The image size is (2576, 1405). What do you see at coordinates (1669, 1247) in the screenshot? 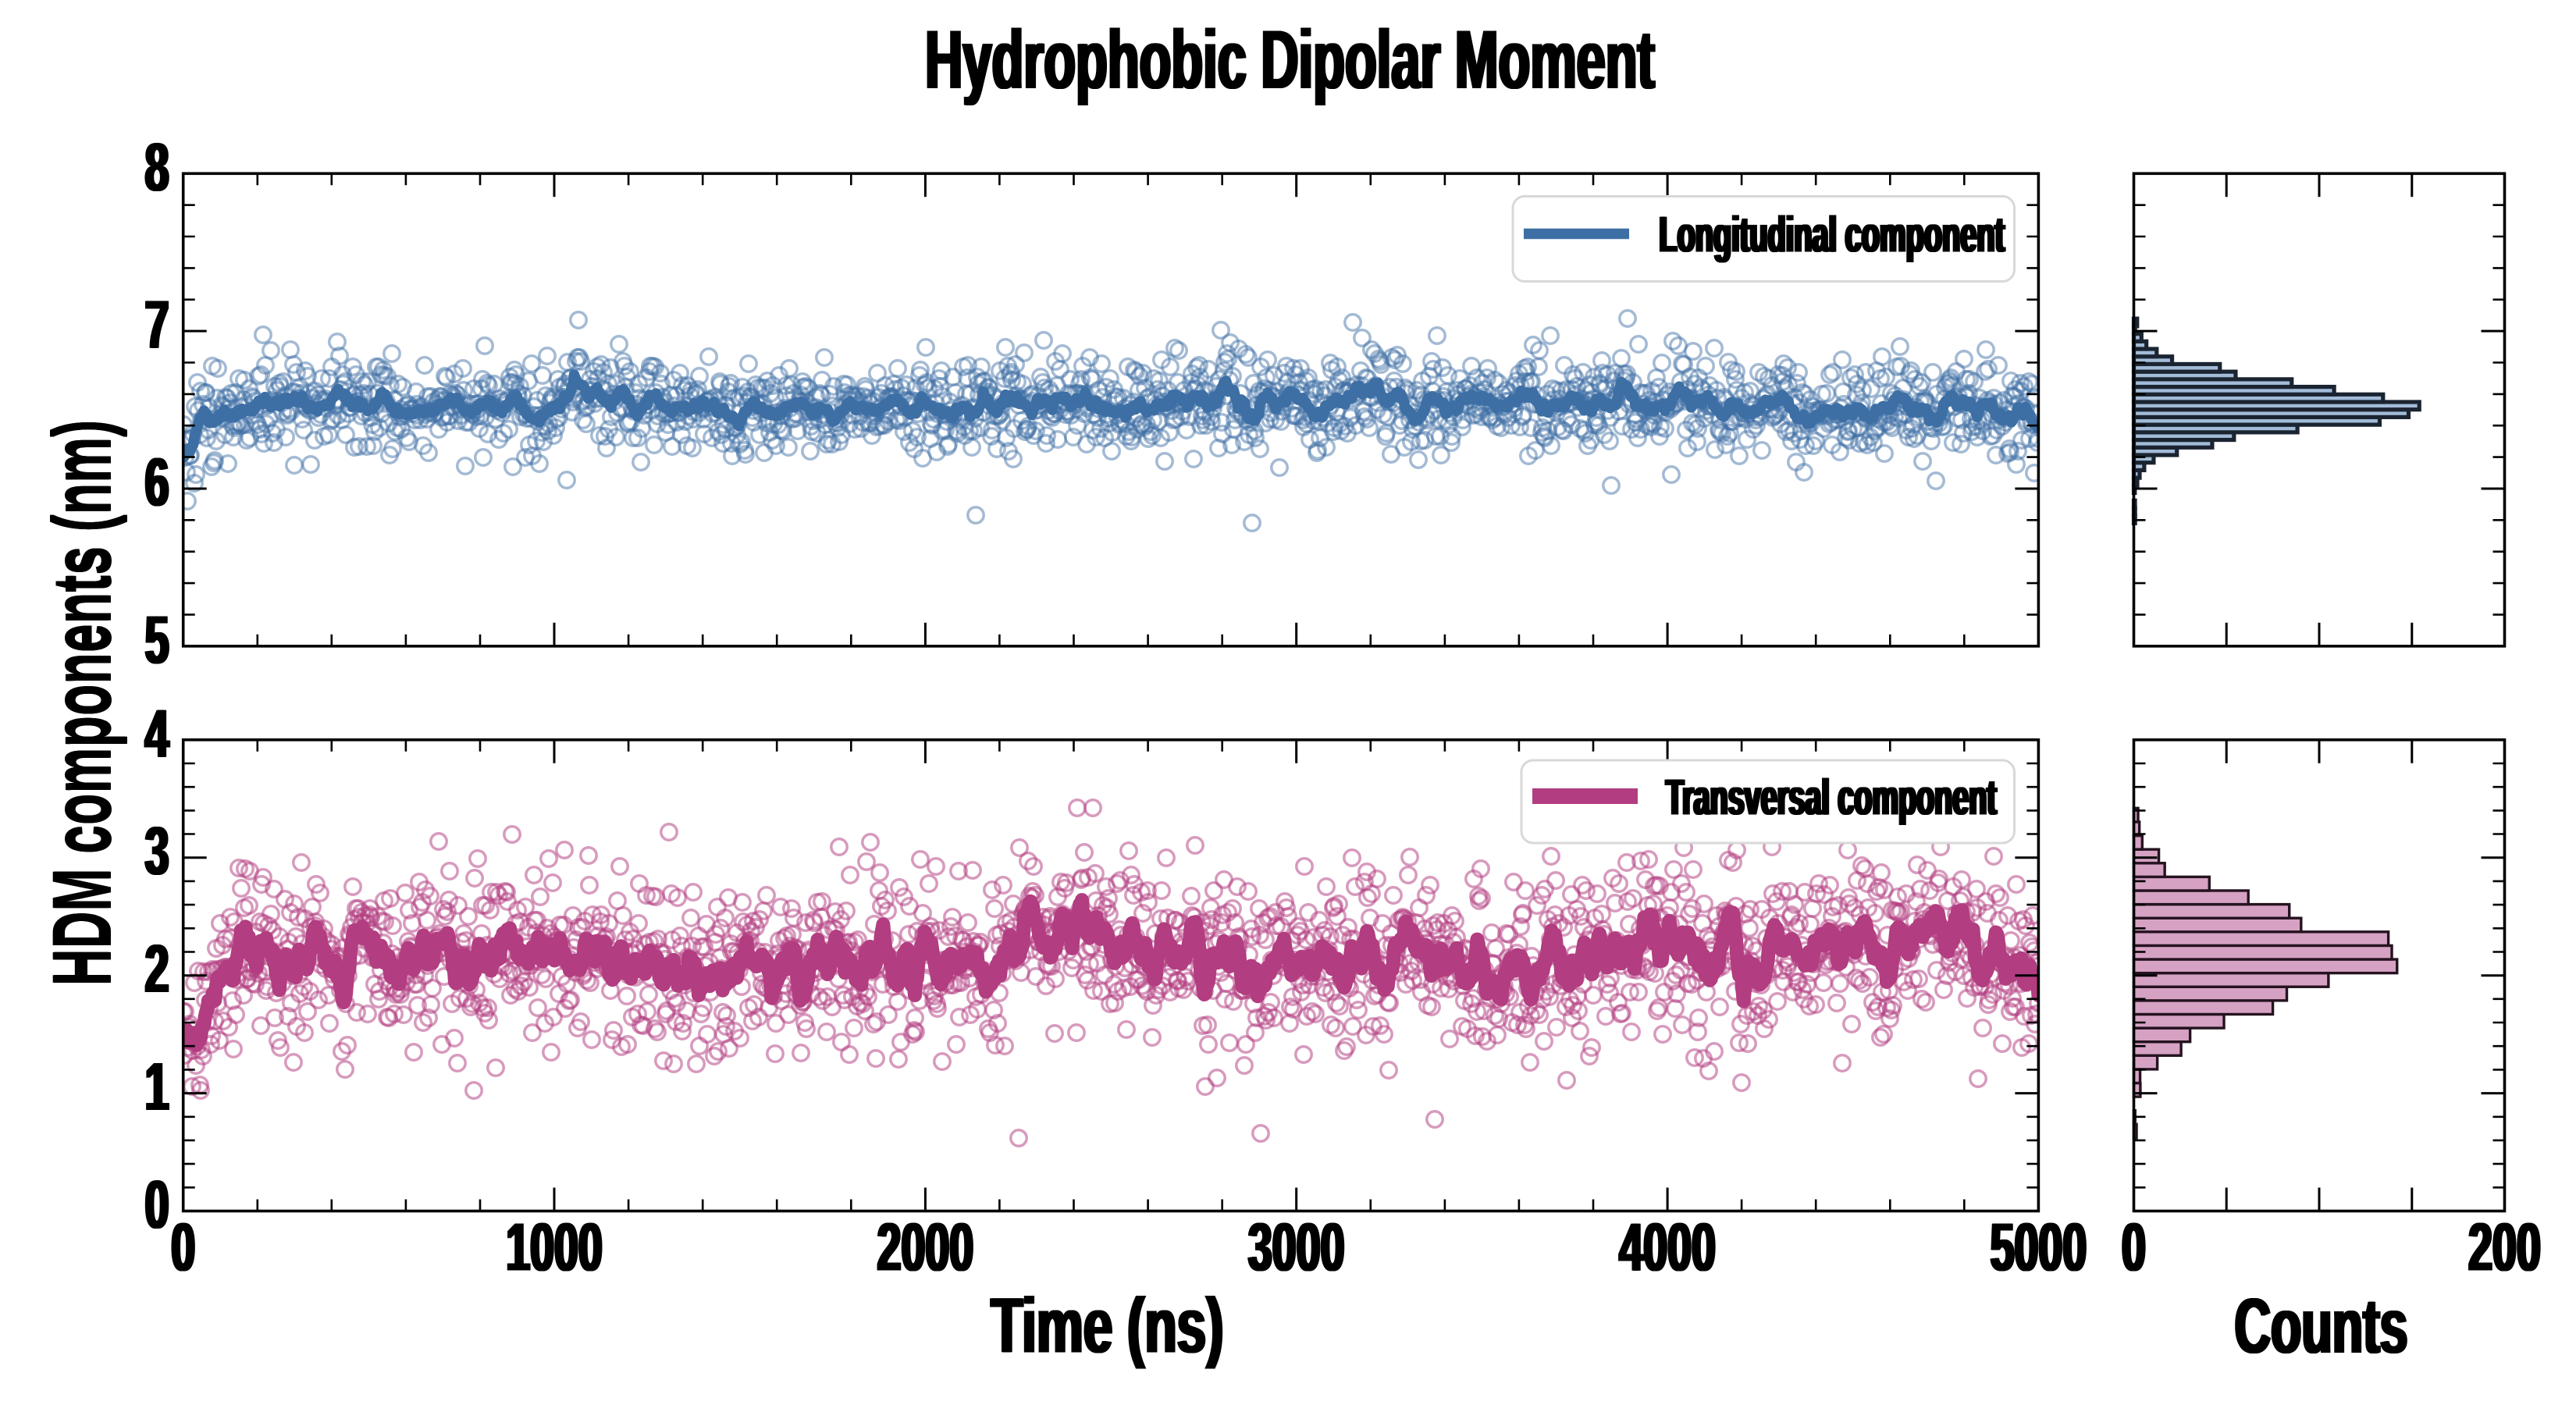
I see `svg-text: 4000` at bounding box center [1669, 1247].